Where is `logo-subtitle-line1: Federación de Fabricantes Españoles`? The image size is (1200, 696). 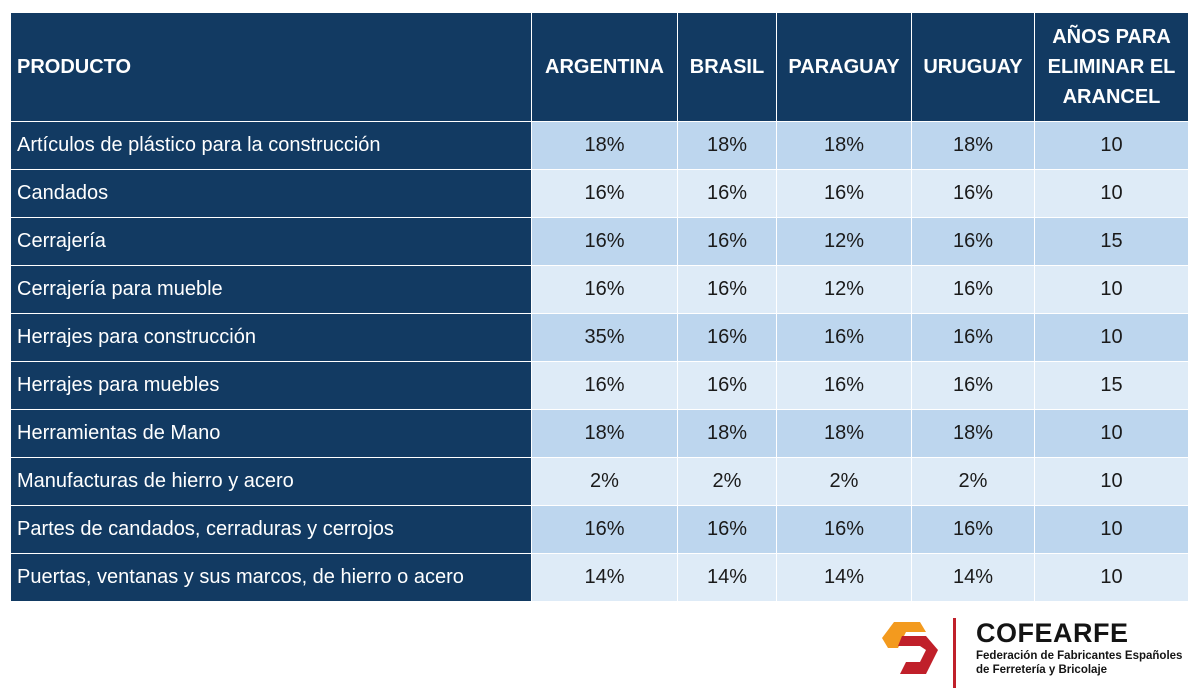 logo-subtitle-line1: Federación de Fabricantes Españoles is located at coordinates (1079, 656).